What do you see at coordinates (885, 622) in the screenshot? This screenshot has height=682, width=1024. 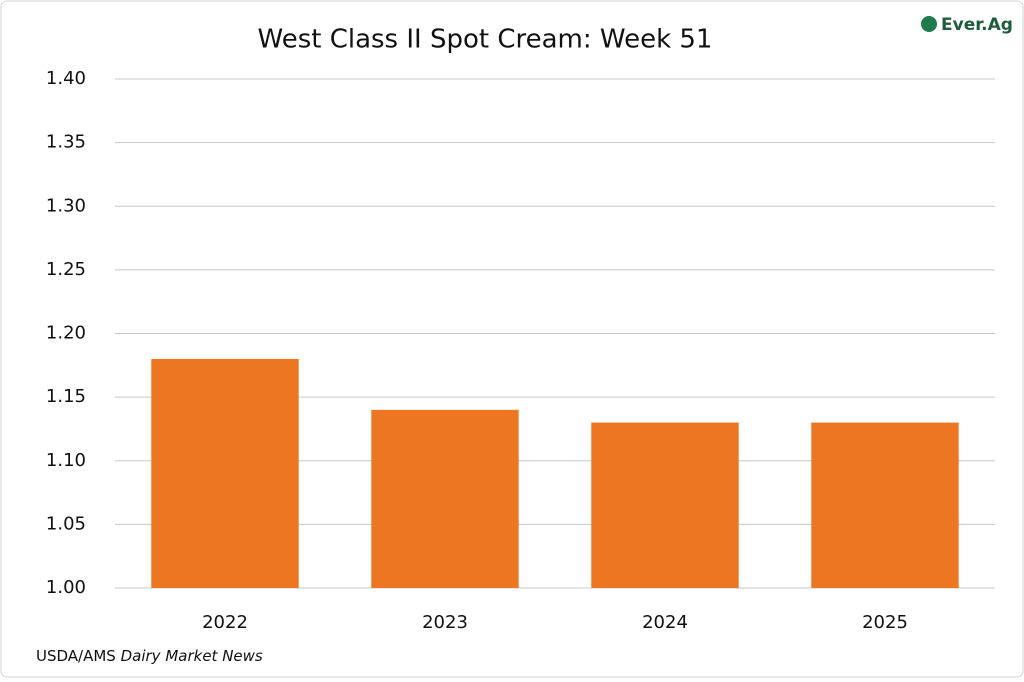 I see `x-tick-label: 2025` at bounding box center [885, 622].